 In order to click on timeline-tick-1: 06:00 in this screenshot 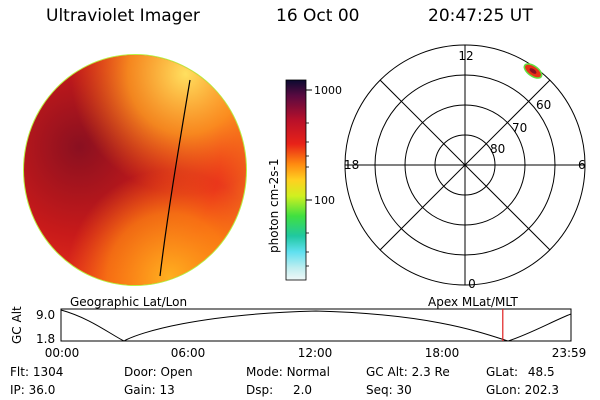, I will do `click(188, 353)`.